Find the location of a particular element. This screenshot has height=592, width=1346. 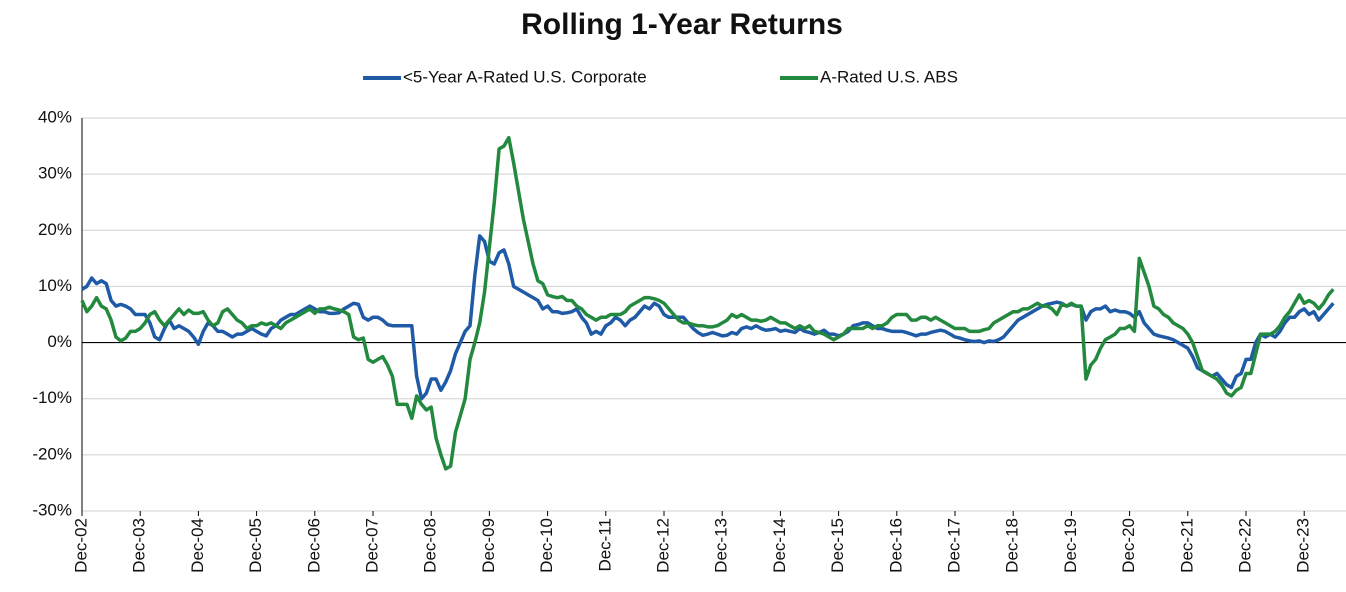

legend-label: A-Rated U.S. ABS is located at coordinates (889, 76).